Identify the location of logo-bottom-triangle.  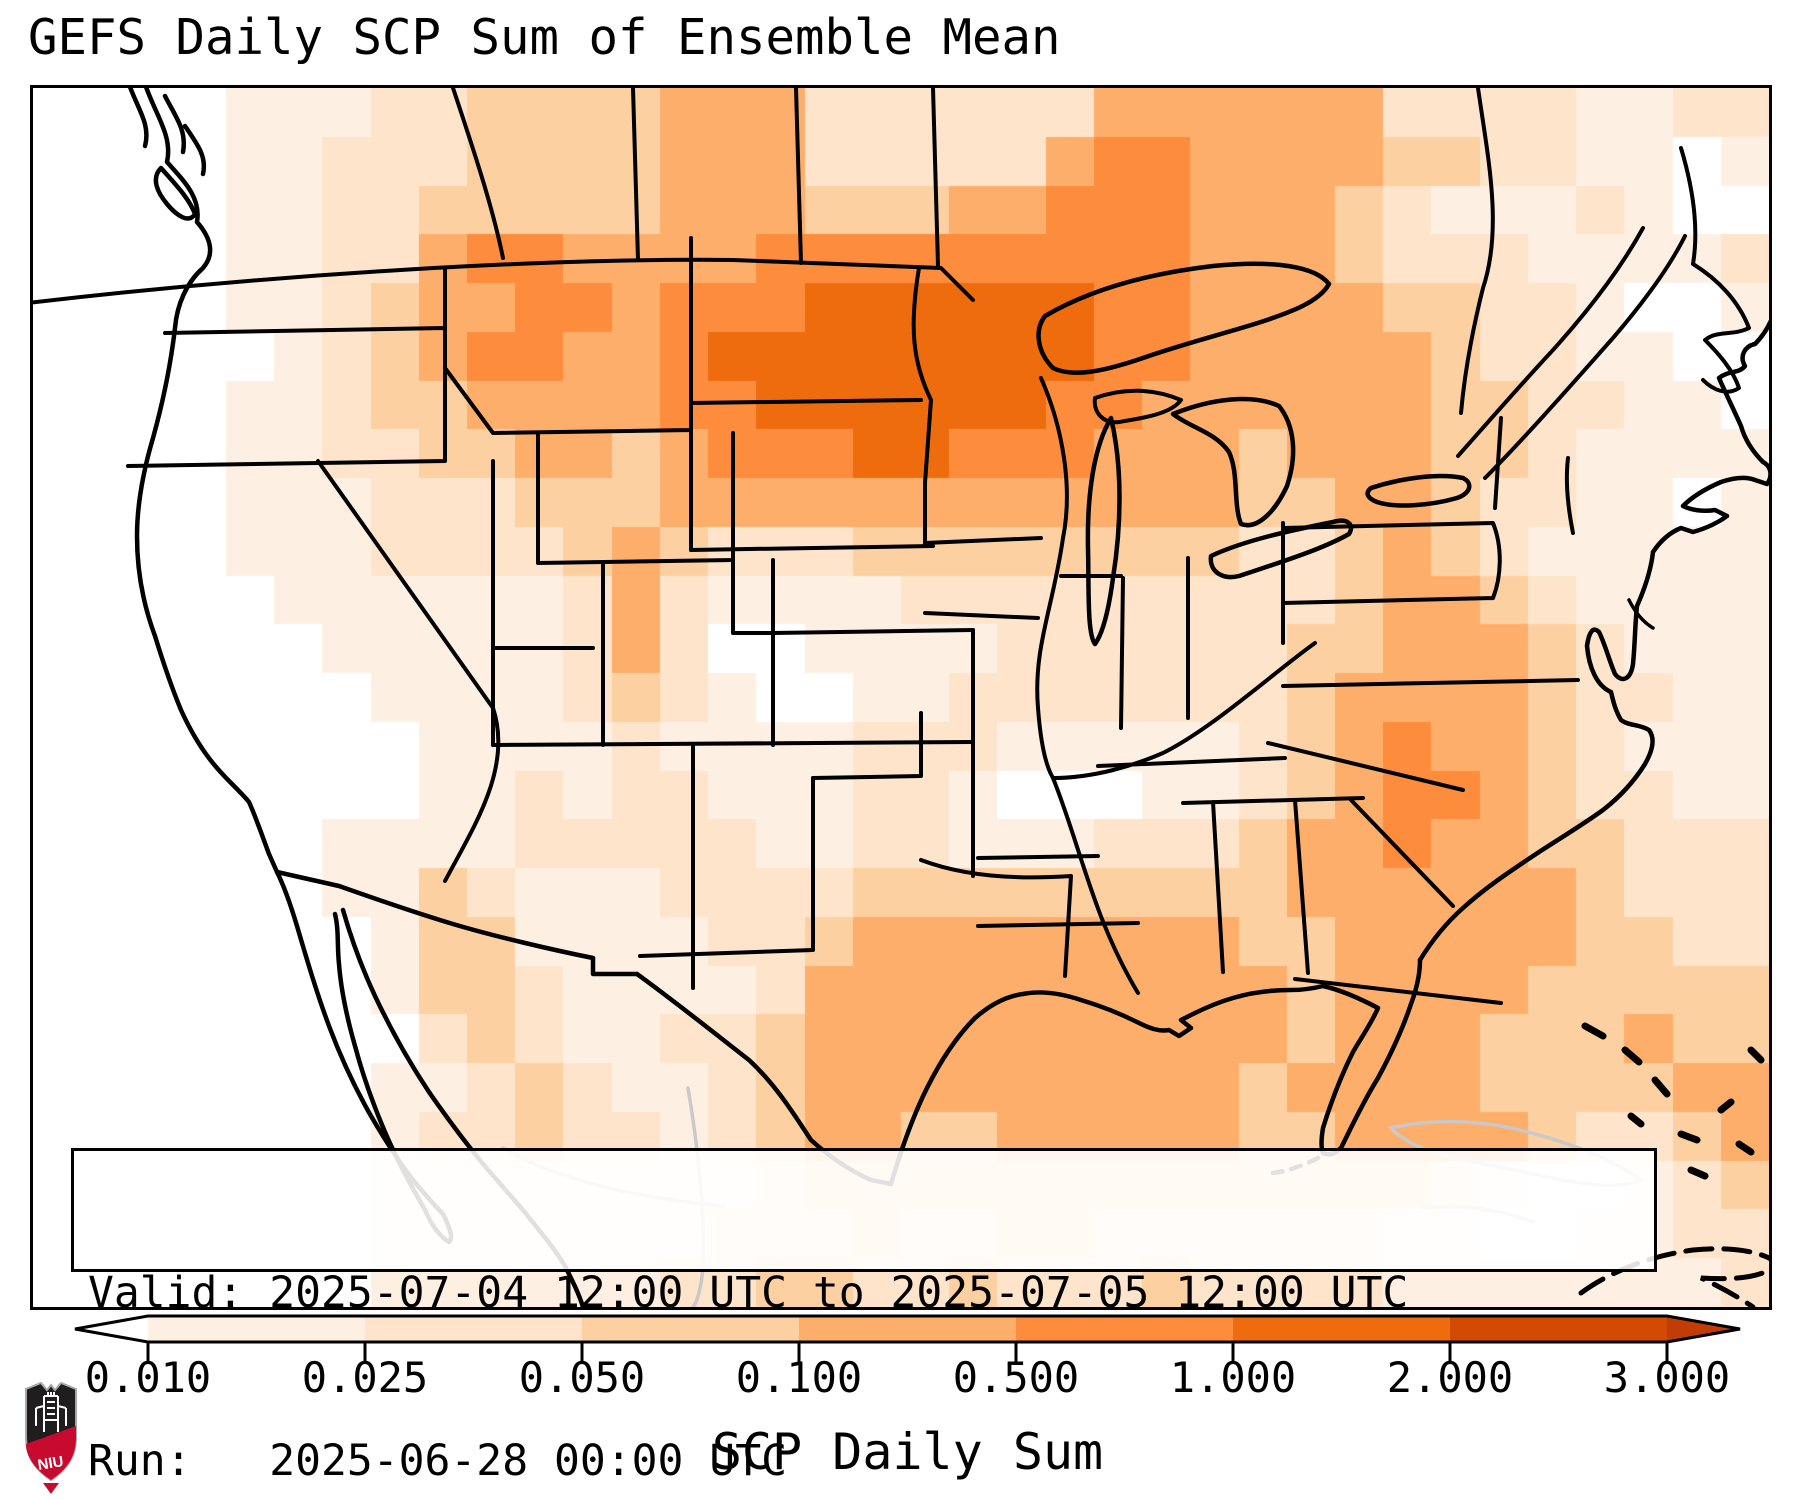
(51, 1488).